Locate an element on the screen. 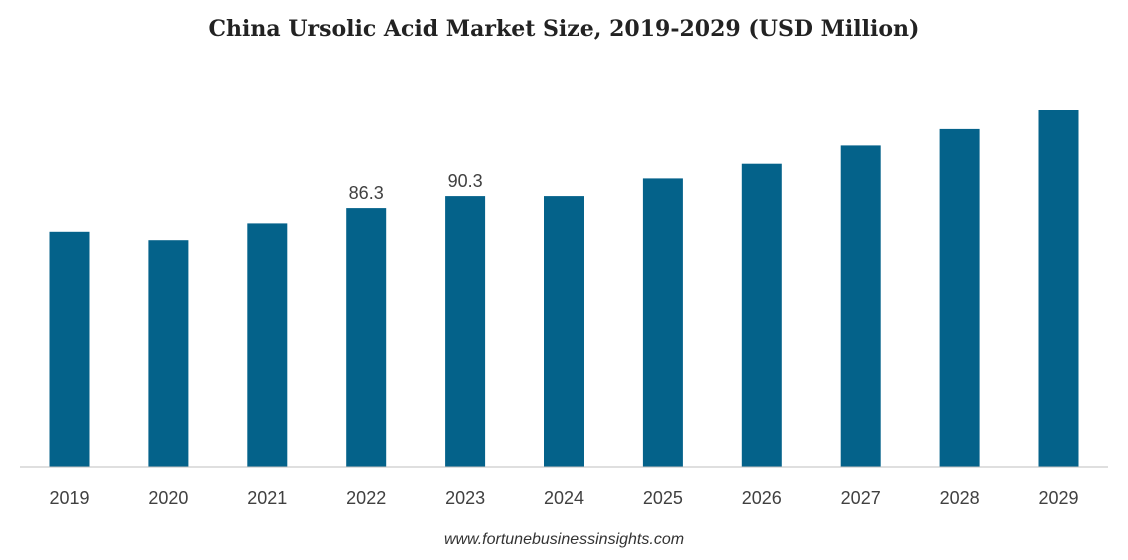 The width and height of the screenshot is (1128, 560). x-tick-label-2026: 2026 is located at coordinates (762, 498).